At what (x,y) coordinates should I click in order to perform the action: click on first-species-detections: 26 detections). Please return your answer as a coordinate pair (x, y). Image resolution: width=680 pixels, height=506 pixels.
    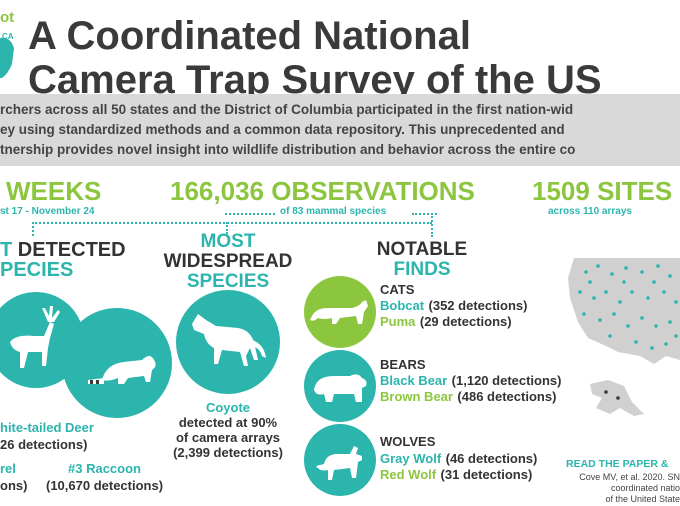
    Looking at the image, I should click on (44, 444).